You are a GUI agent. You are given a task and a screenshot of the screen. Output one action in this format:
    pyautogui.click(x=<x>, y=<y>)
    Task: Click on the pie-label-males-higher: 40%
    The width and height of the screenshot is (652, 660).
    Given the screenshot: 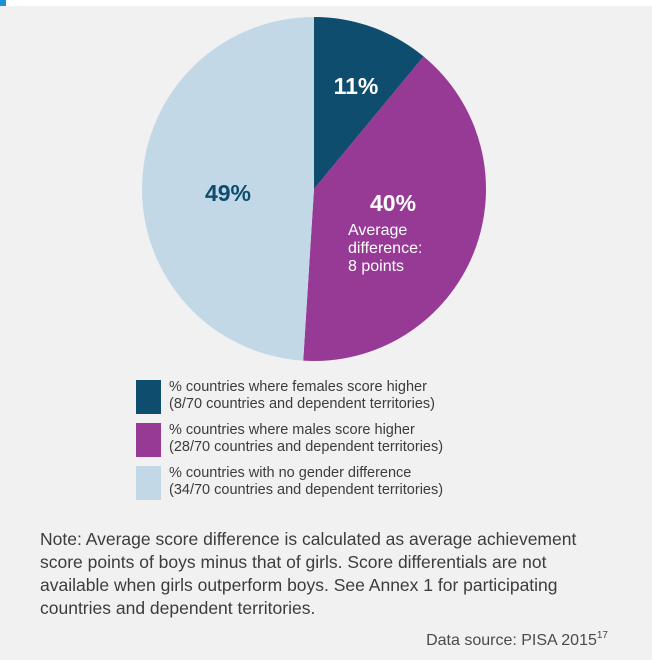 What is the action you would take?
    pyautogui.click(x=393, y=203)
    